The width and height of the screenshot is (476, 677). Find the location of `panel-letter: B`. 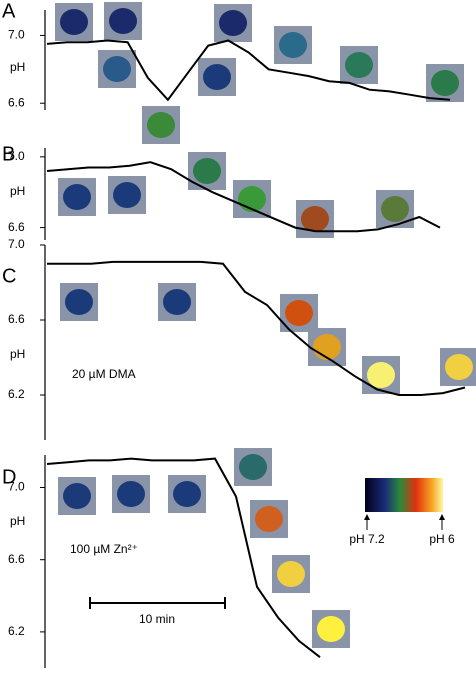

panel-letter: B is located at coordinates (8, 154).